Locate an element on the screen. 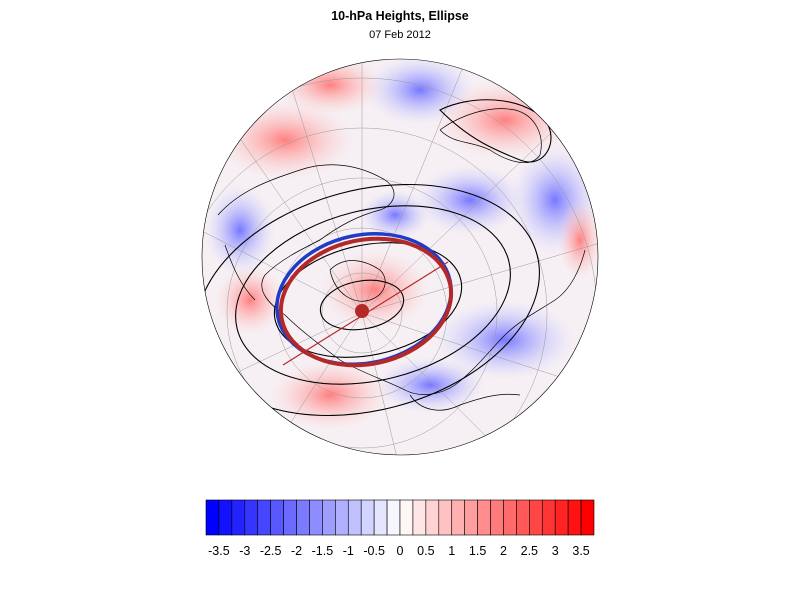 Image resolution: width=800 pixels, height=600 pixels. colorbar-tick-label: -1.5 is located at coordinates (322, 551).